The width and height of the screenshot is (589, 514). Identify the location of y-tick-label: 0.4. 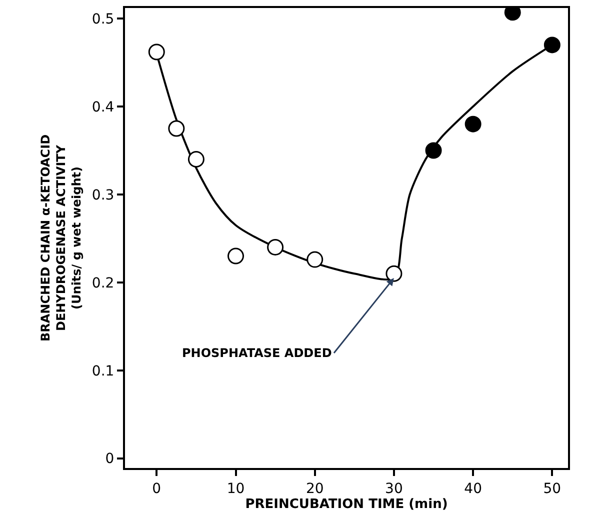
(103, 107).